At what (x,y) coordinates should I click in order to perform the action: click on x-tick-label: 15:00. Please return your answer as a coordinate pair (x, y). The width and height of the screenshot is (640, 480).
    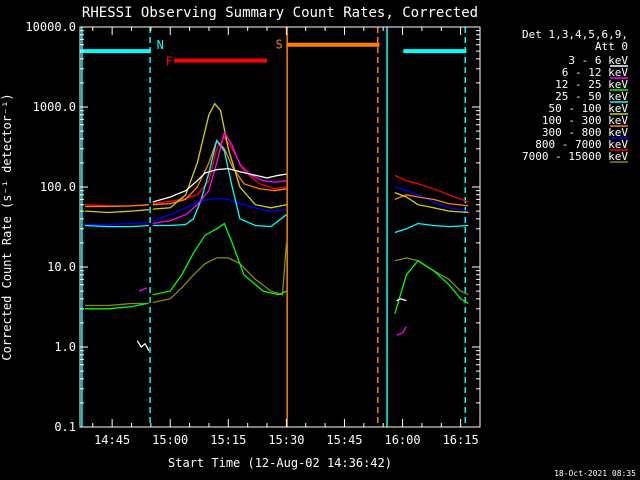
    Looking at the image, I should click on (170, 440).